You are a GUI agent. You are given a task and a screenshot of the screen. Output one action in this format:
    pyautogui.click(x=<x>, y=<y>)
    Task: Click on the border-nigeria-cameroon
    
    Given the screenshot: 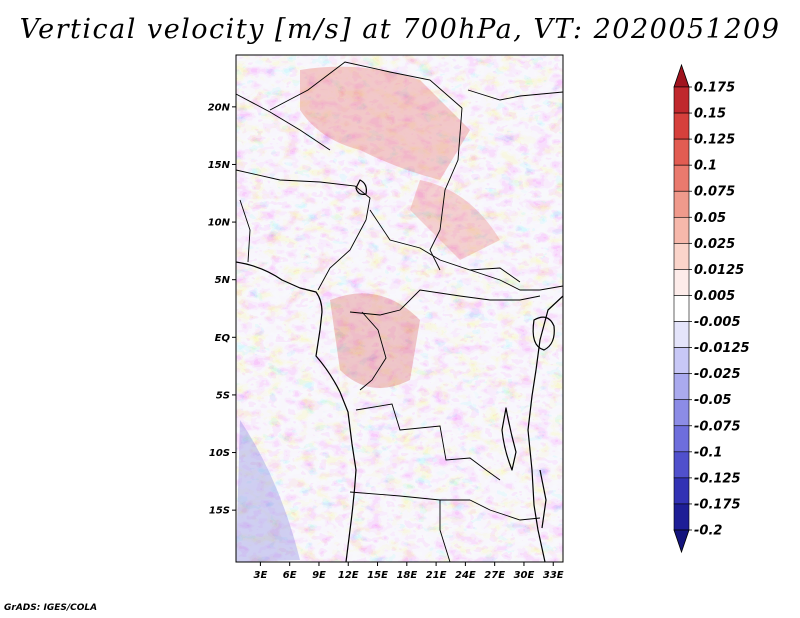 What is the action you would take?
    pyautogui.click(x=342, y=255)
    